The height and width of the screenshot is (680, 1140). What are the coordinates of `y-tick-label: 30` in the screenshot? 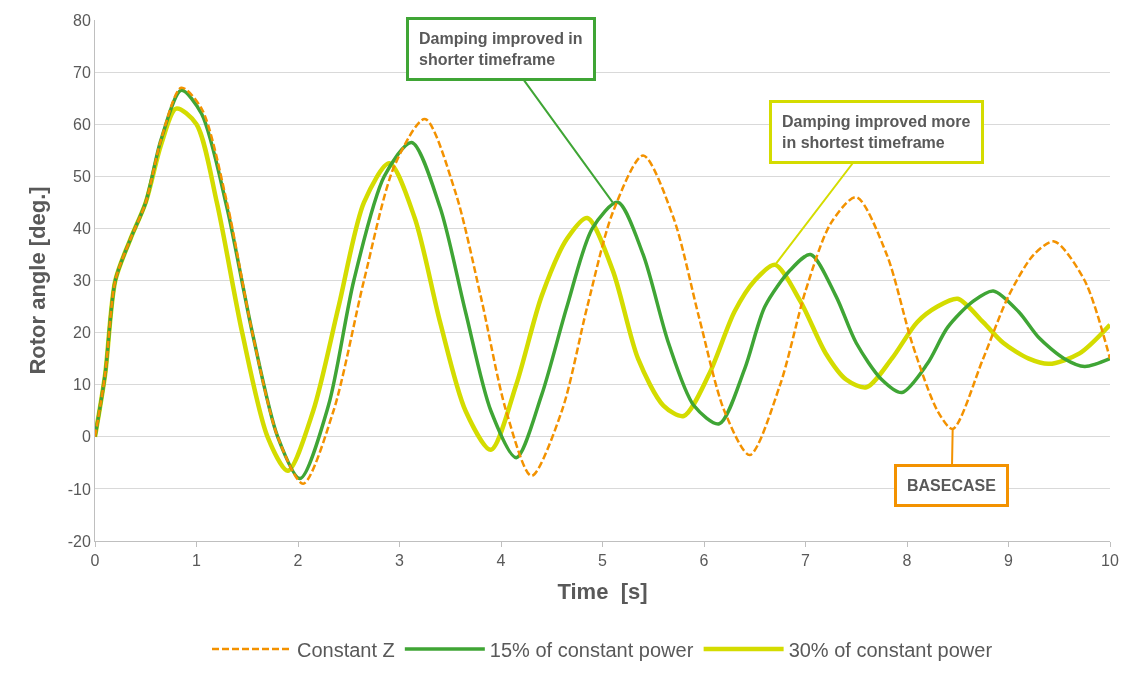 It's located at (82, 281).